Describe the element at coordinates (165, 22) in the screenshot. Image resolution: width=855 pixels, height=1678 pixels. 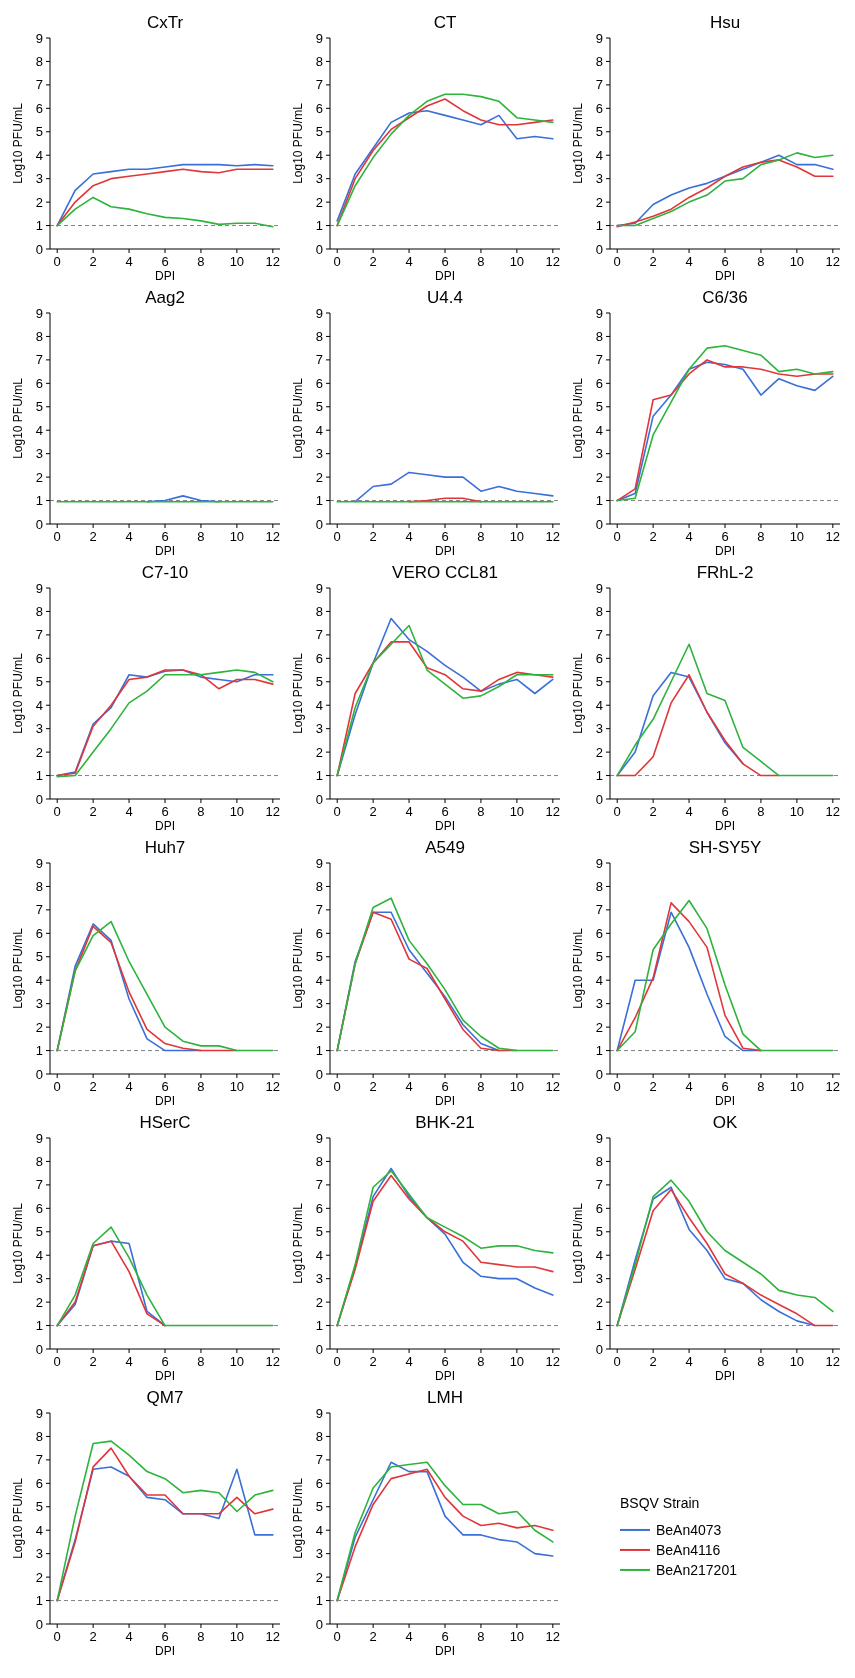
I see `chart-title: CxTr` at that location.